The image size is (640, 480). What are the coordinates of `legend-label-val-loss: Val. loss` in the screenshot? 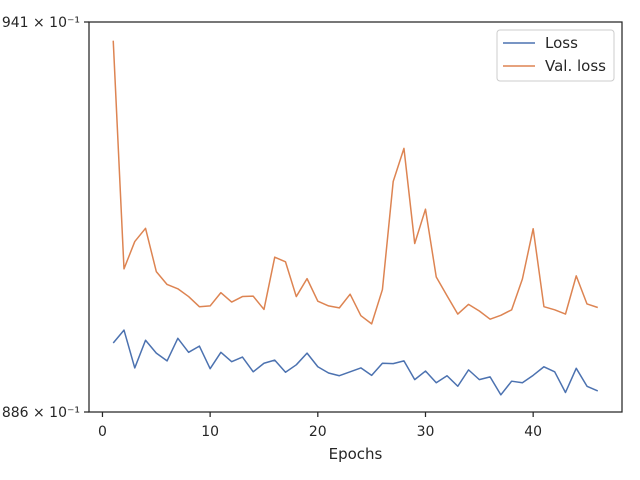 It's located at (575, 66).